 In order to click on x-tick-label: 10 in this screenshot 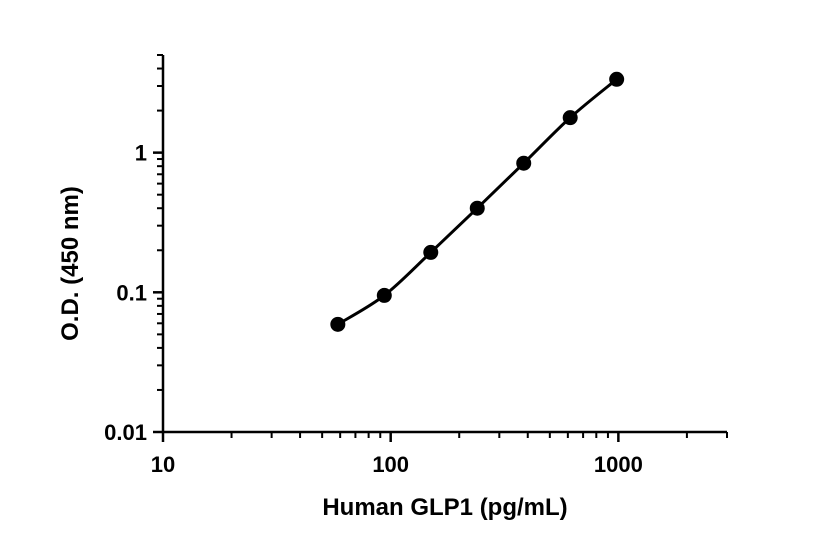, I will do `click(163, 464)`.